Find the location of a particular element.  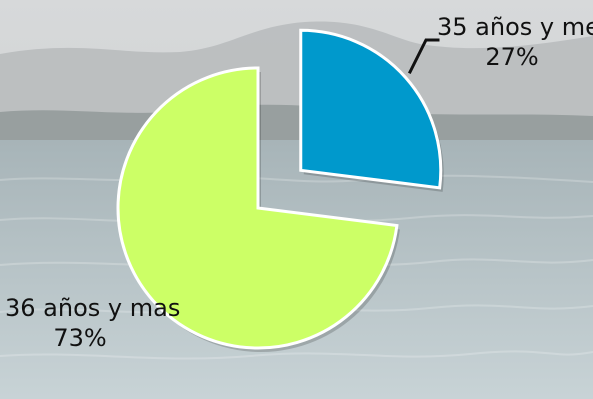

slice-label-35-y-menos: 35 años y menos 27% is located at coordinates (515, 42).